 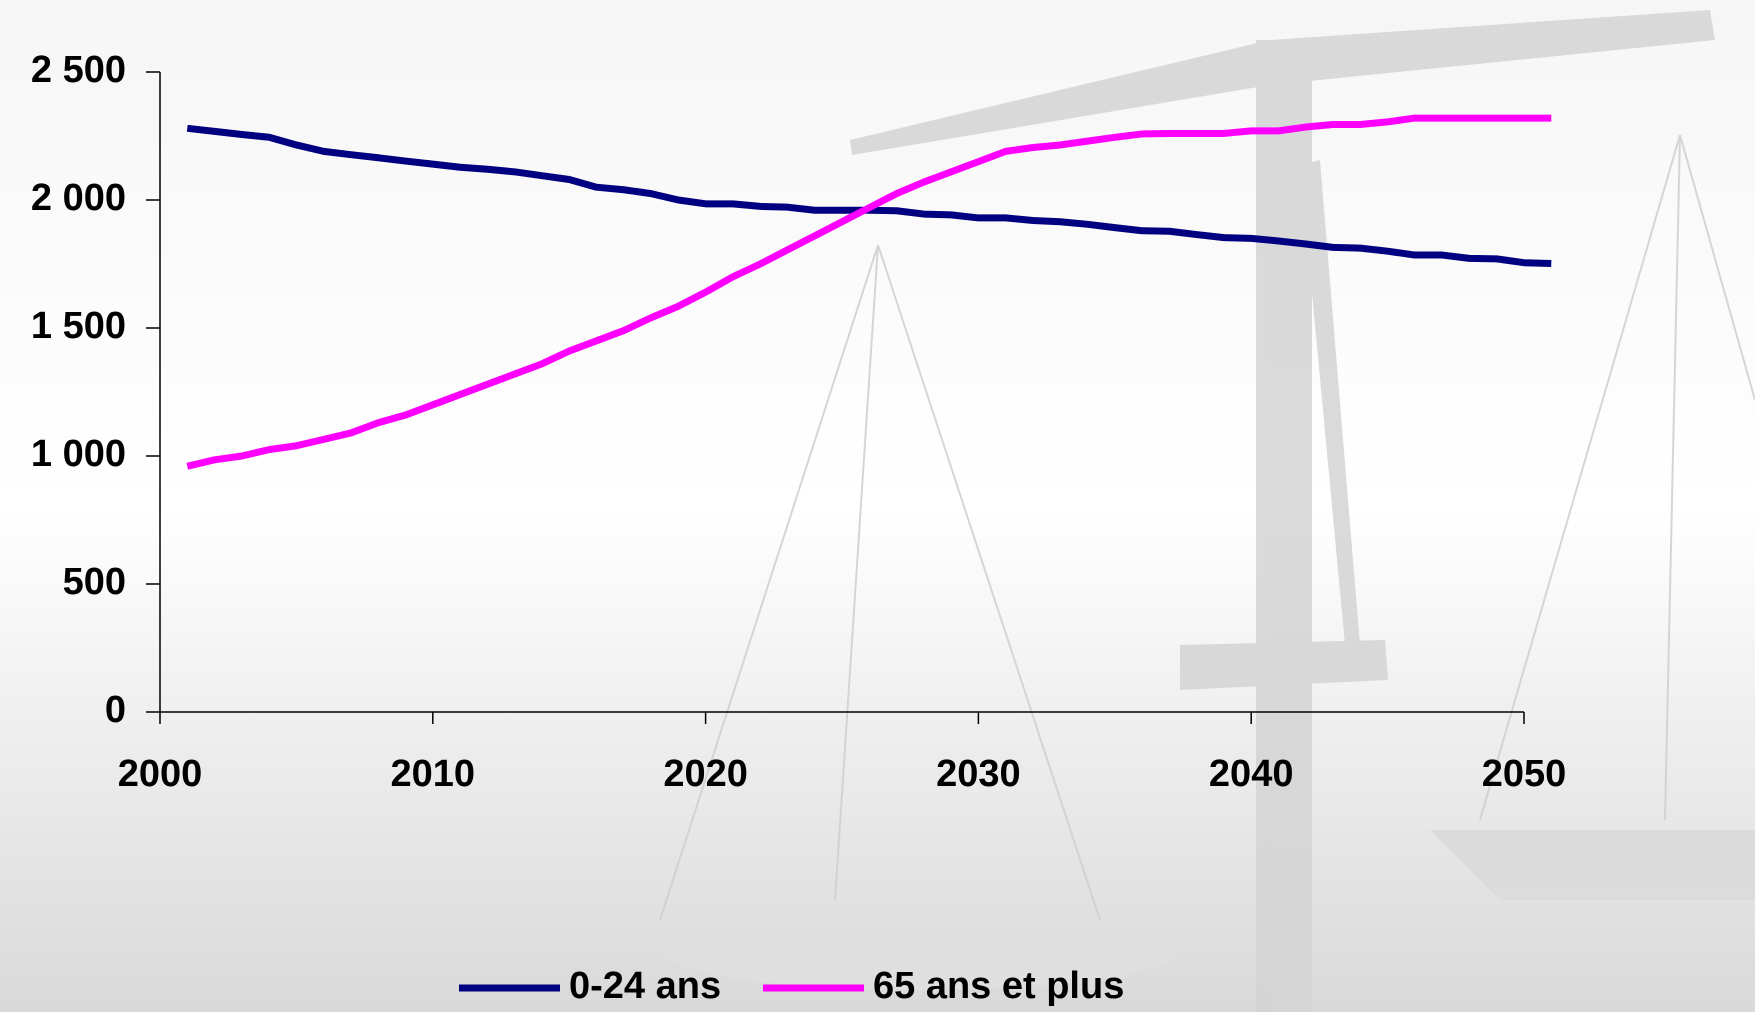 I want to click on x-tick-label: 2040, so click(x=1251, y=774).